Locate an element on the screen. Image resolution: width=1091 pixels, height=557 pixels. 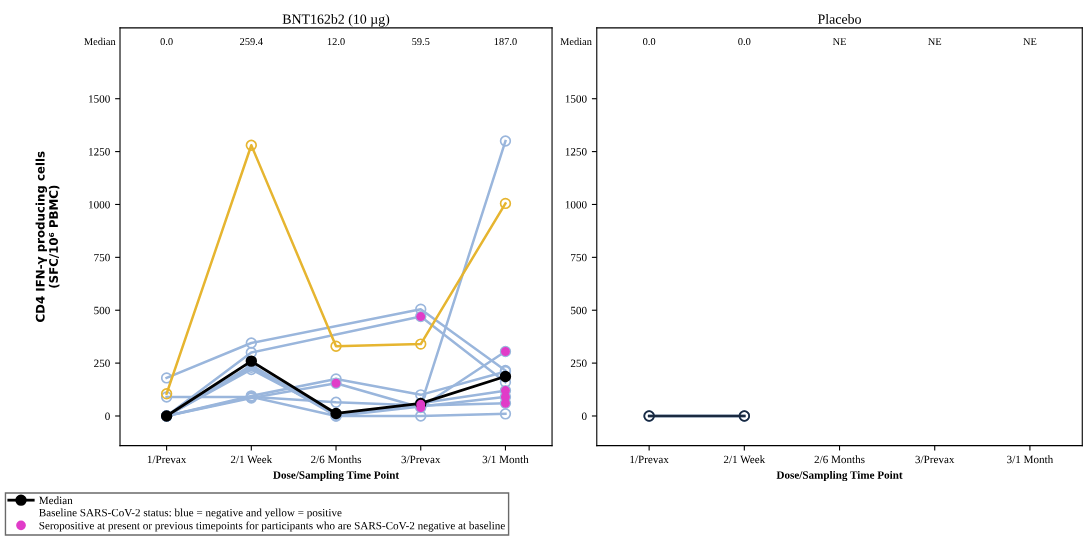
chart-title: BNT162b2 (10 µg) is located at coordinates (336, 20).